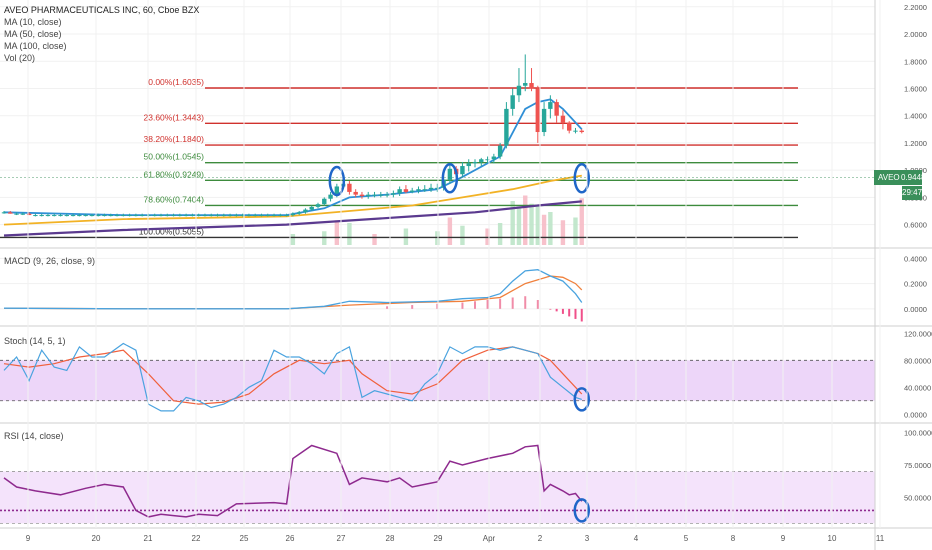  Describe the element at coordinates (293, 481) in the screenshot. I see `rsi-line` at that location.